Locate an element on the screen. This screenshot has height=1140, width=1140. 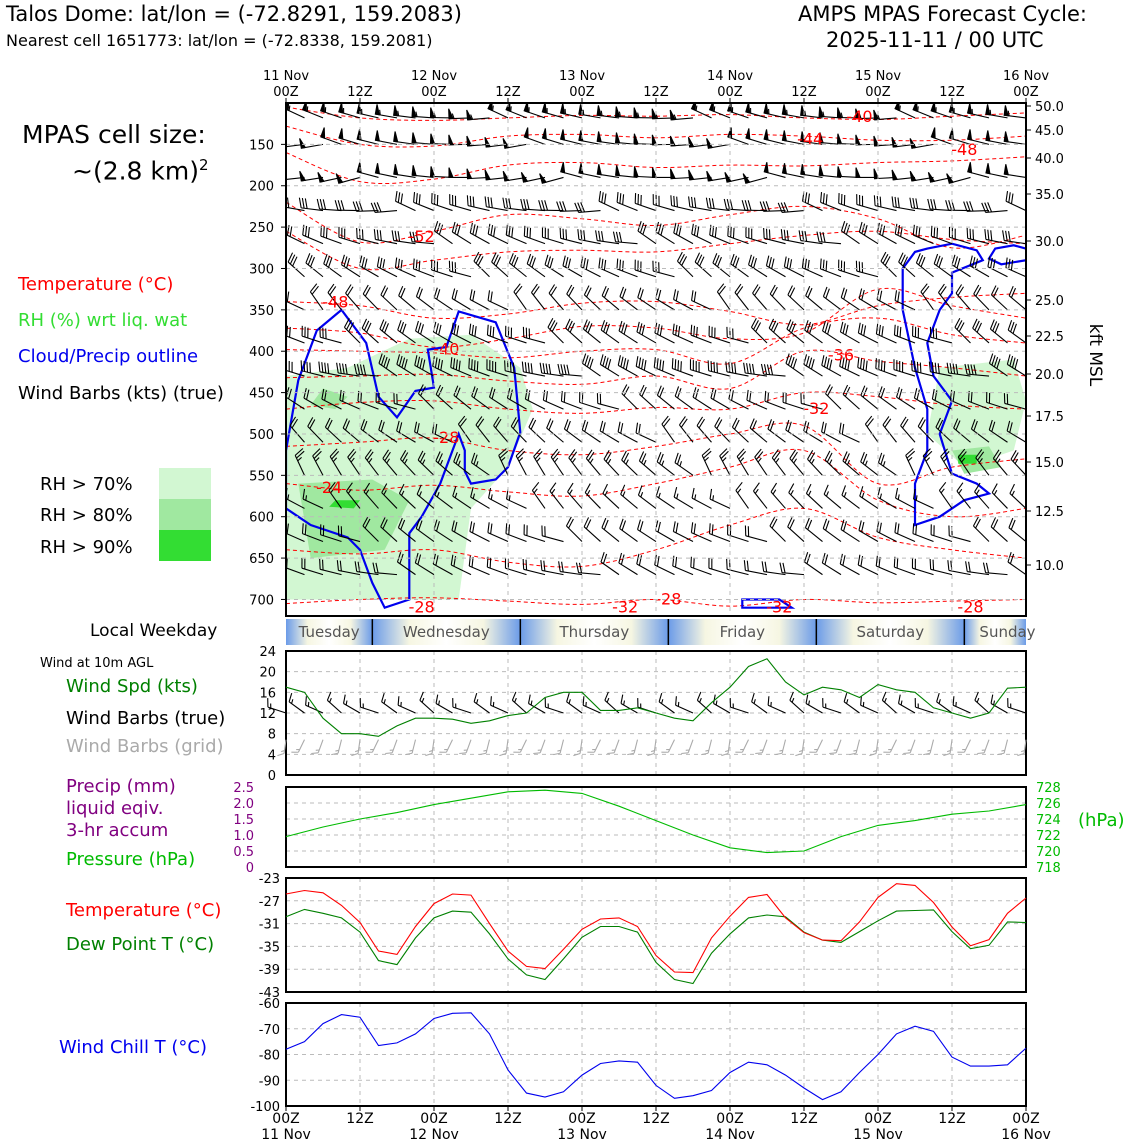
legend-wind-barbs: Wind Barbs (kts) (true) is located at coordinates (121, 393).